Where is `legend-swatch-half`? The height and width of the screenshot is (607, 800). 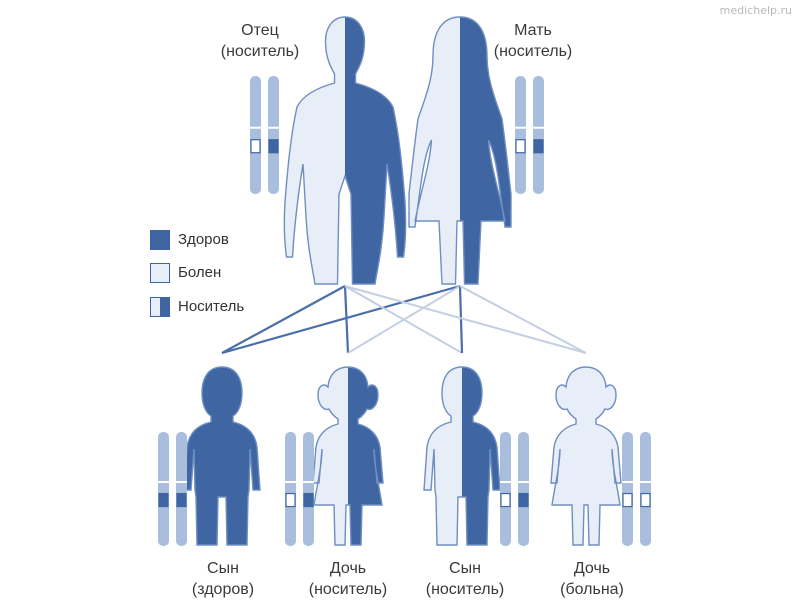 legend-swatch-half is located at coordinates (160, 307).